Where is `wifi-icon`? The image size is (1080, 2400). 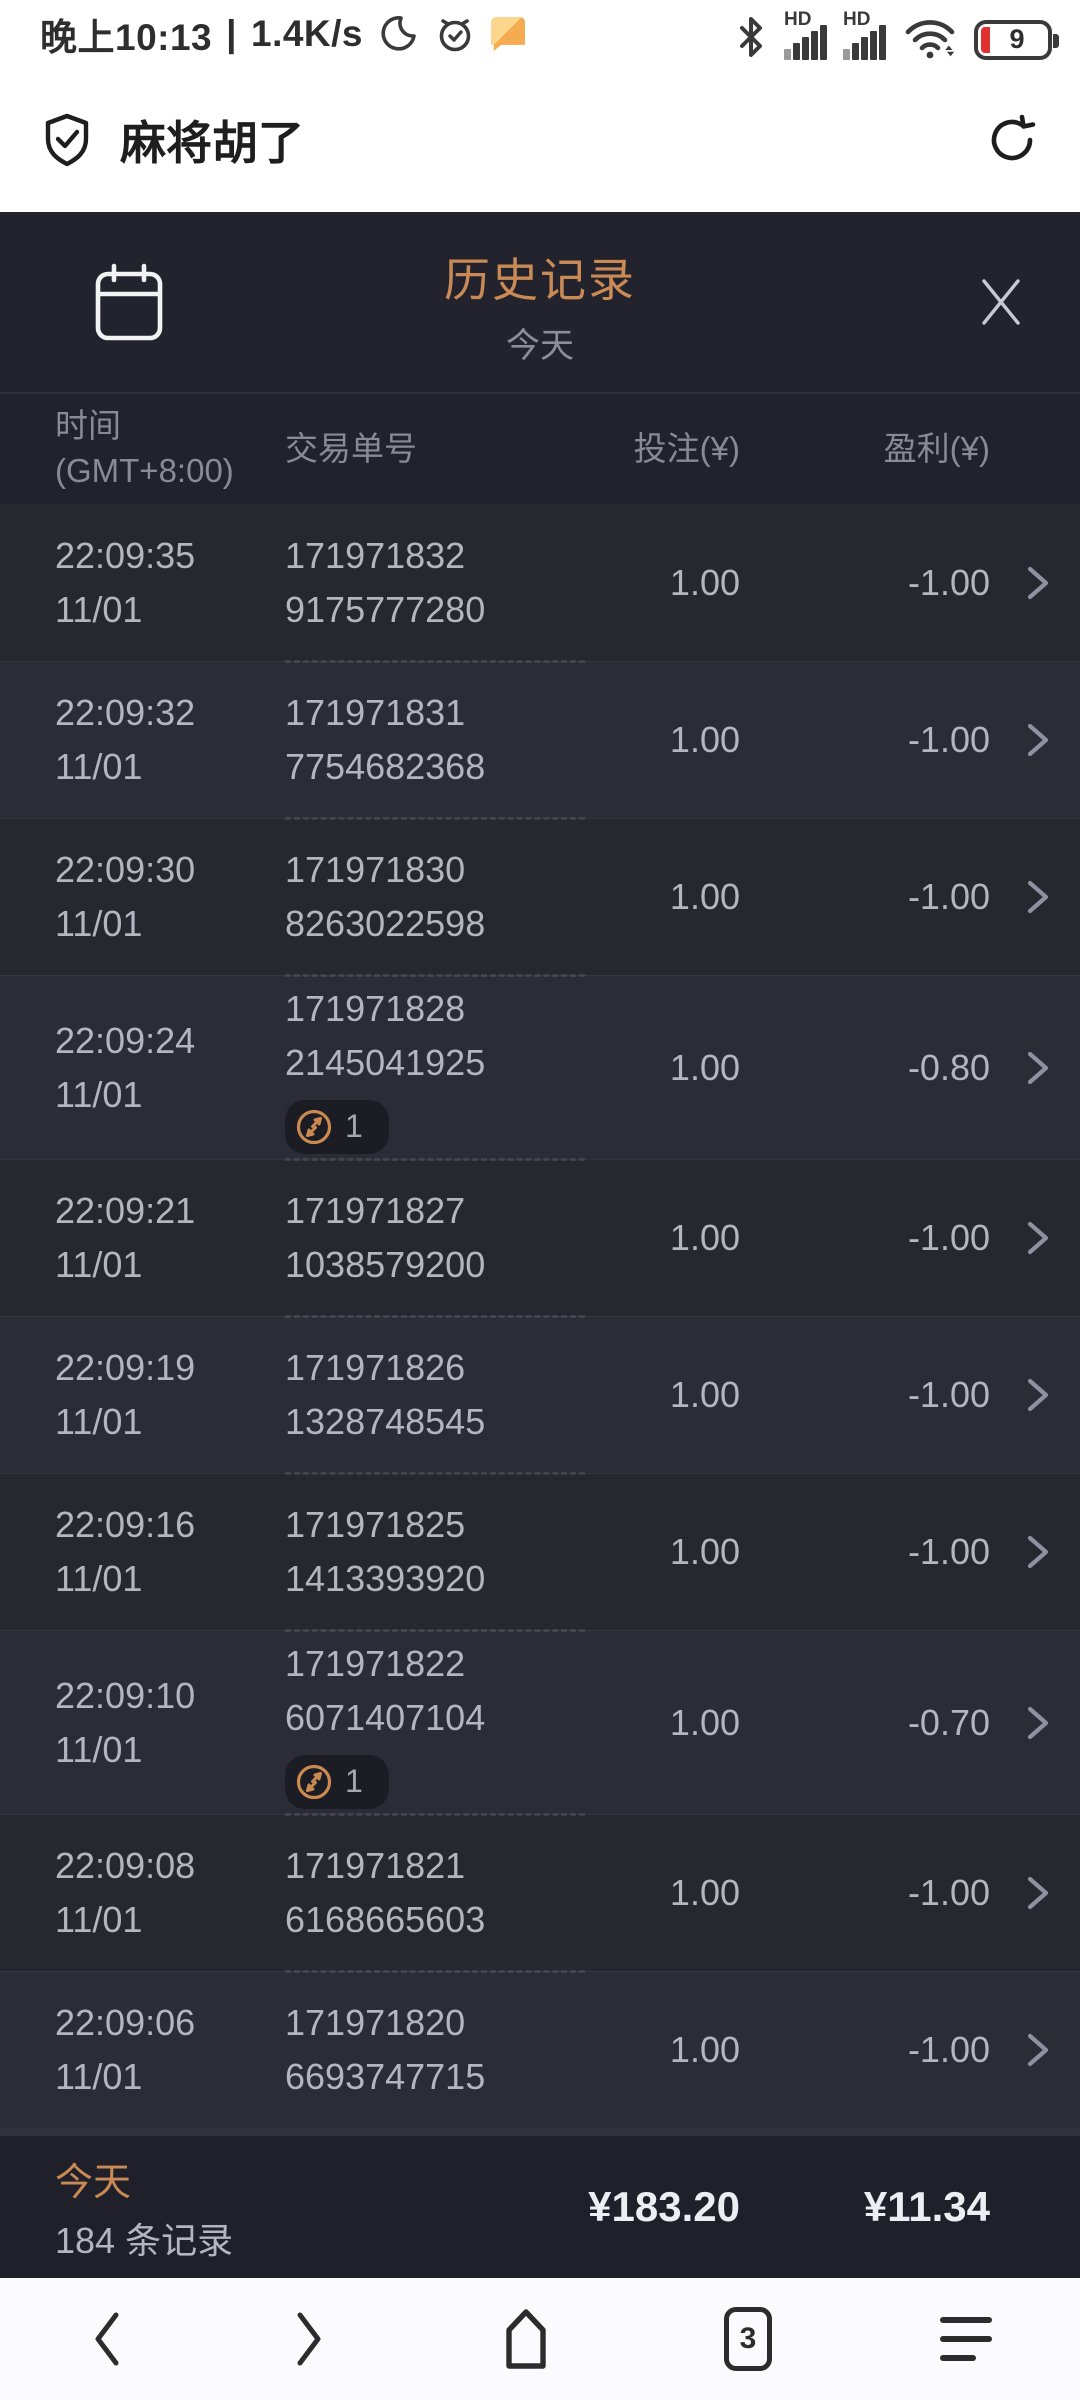
wifi-icon is located at coordinates (930, 37).